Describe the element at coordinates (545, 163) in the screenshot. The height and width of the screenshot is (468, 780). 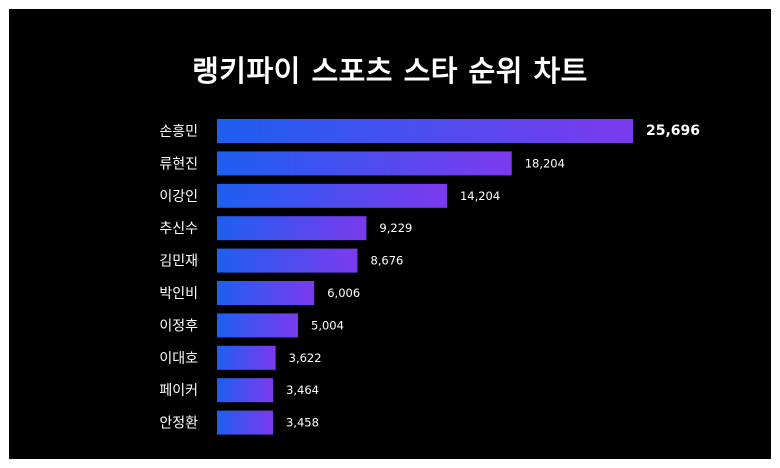
I see `value-label: 18,204` at that location.